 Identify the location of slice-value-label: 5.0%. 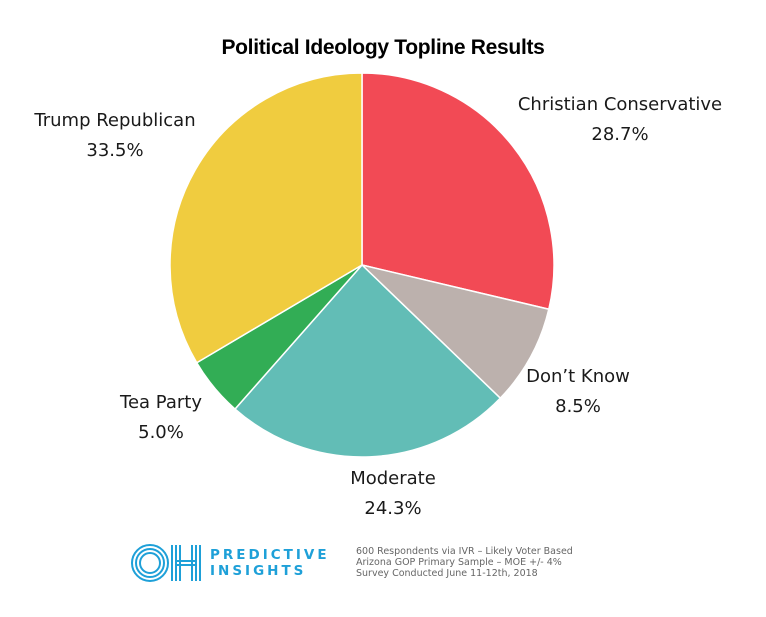
(161, 432).